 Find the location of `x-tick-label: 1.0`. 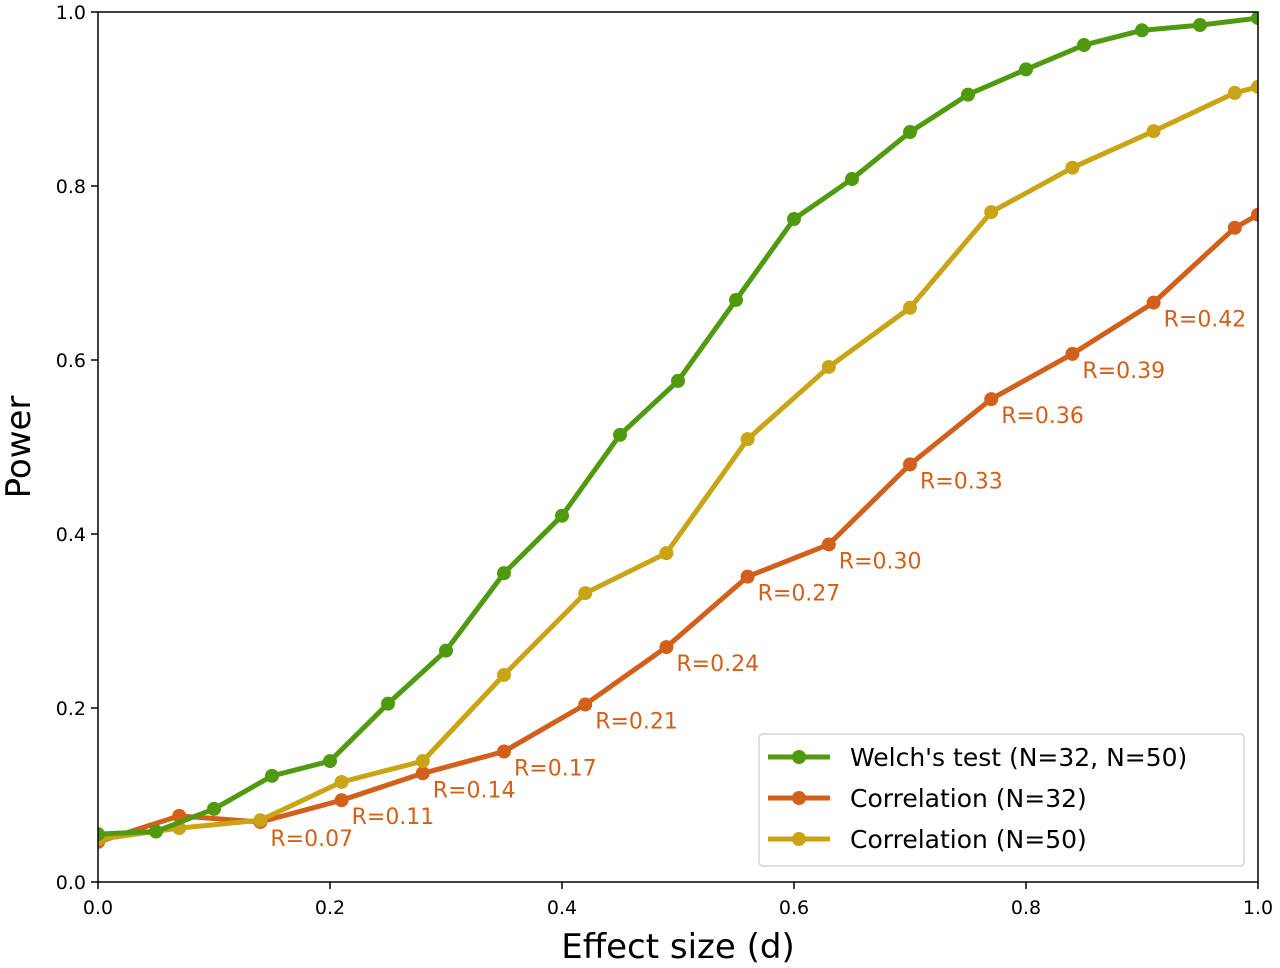

x-tick-label: 1.0 is located at coordinates (1258, 908).